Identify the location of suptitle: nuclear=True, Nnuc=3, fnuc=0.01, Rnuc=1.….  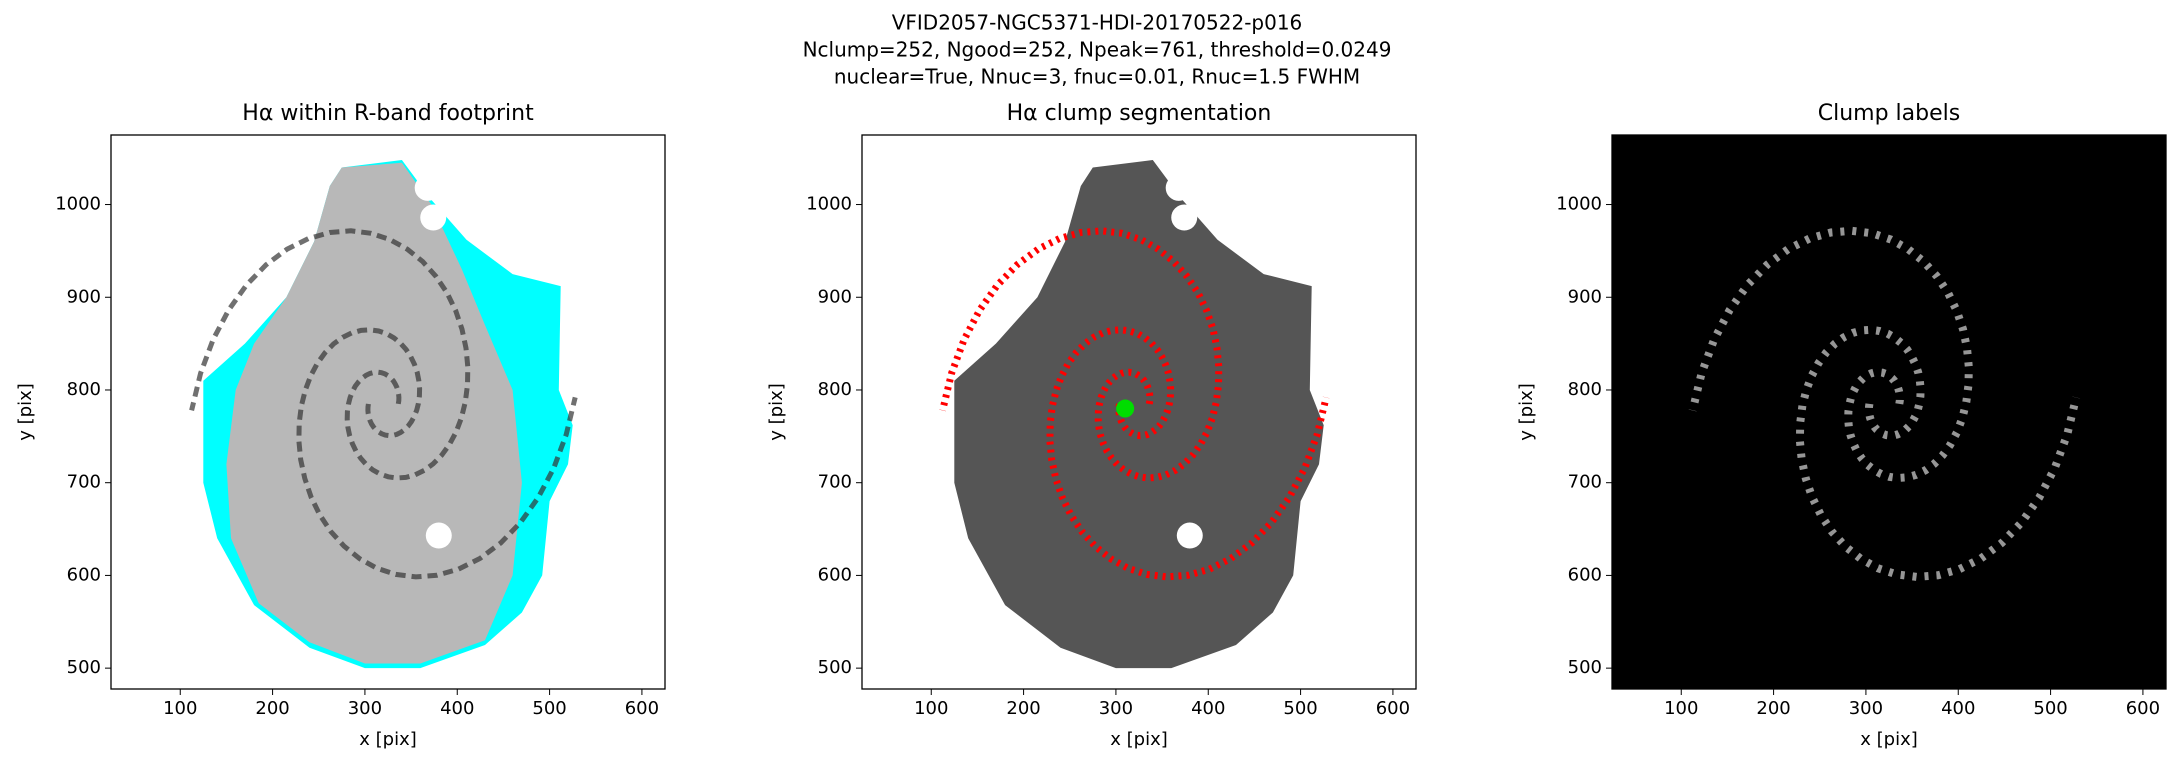
(1097, 77).